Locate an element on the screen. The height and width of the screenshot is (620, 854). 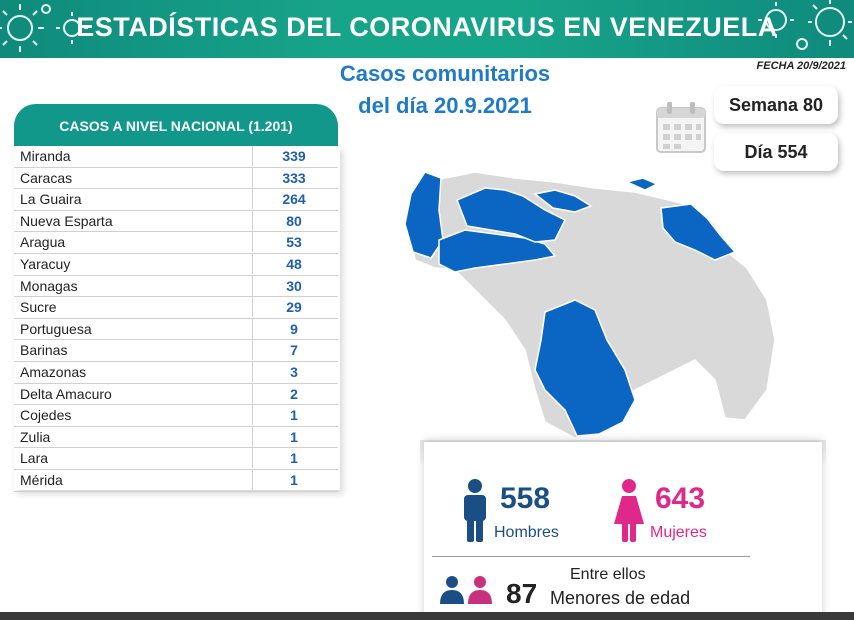
state-name: Amazonas is located at coordinates (53, 371).